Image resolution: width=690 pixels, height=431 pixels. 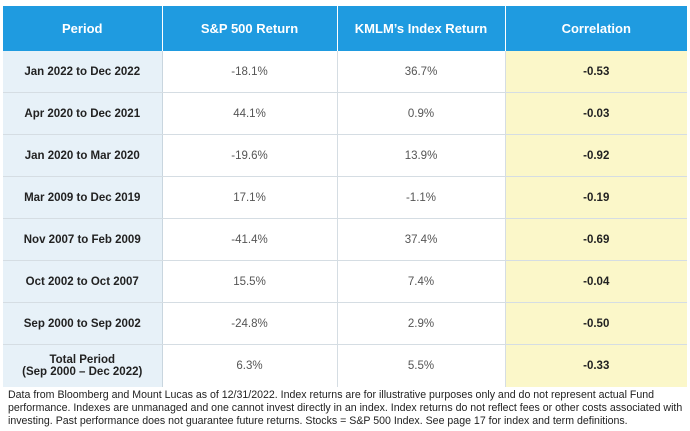 What do you see at coordinates (250, 281) in the screenshot?
I see `sp500-return-cell: 15.5%` at bounding box center [250, 281].